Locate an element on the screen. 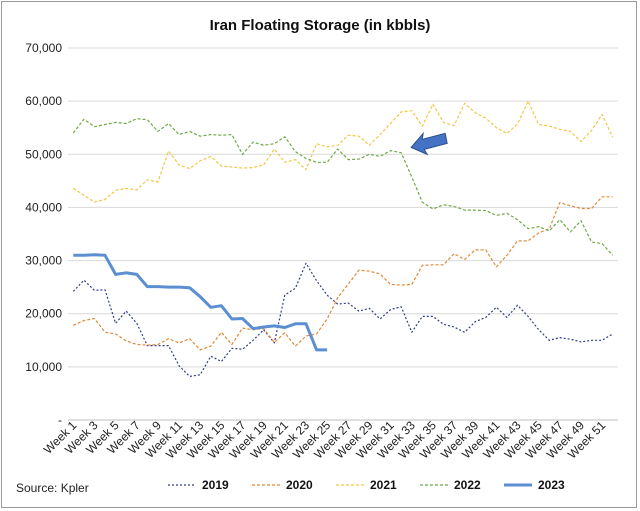 The height and width of the screenshot is (511, 640). y-tick-label: 20,000 is located at coordinates (43, 314).